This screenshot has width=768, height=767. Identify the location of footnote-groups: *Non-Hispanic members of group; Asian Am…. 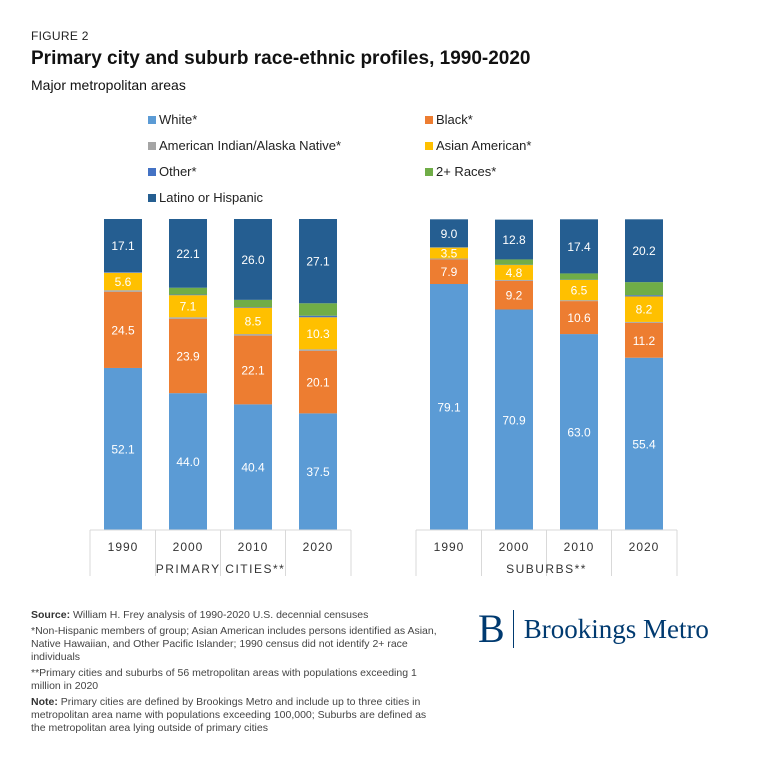
(234, 644).